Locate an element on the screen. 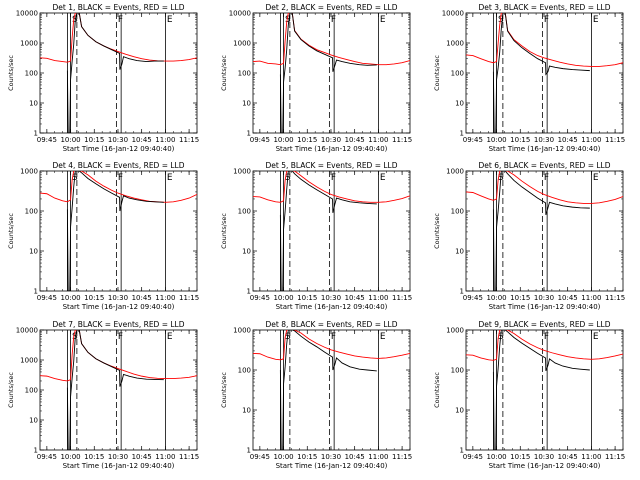 Image resolution: width=640 pixels, height=480 pixels. panel-title: Det 6, BLACK = Events, RED = LLD is located at coordinates (544, 165).